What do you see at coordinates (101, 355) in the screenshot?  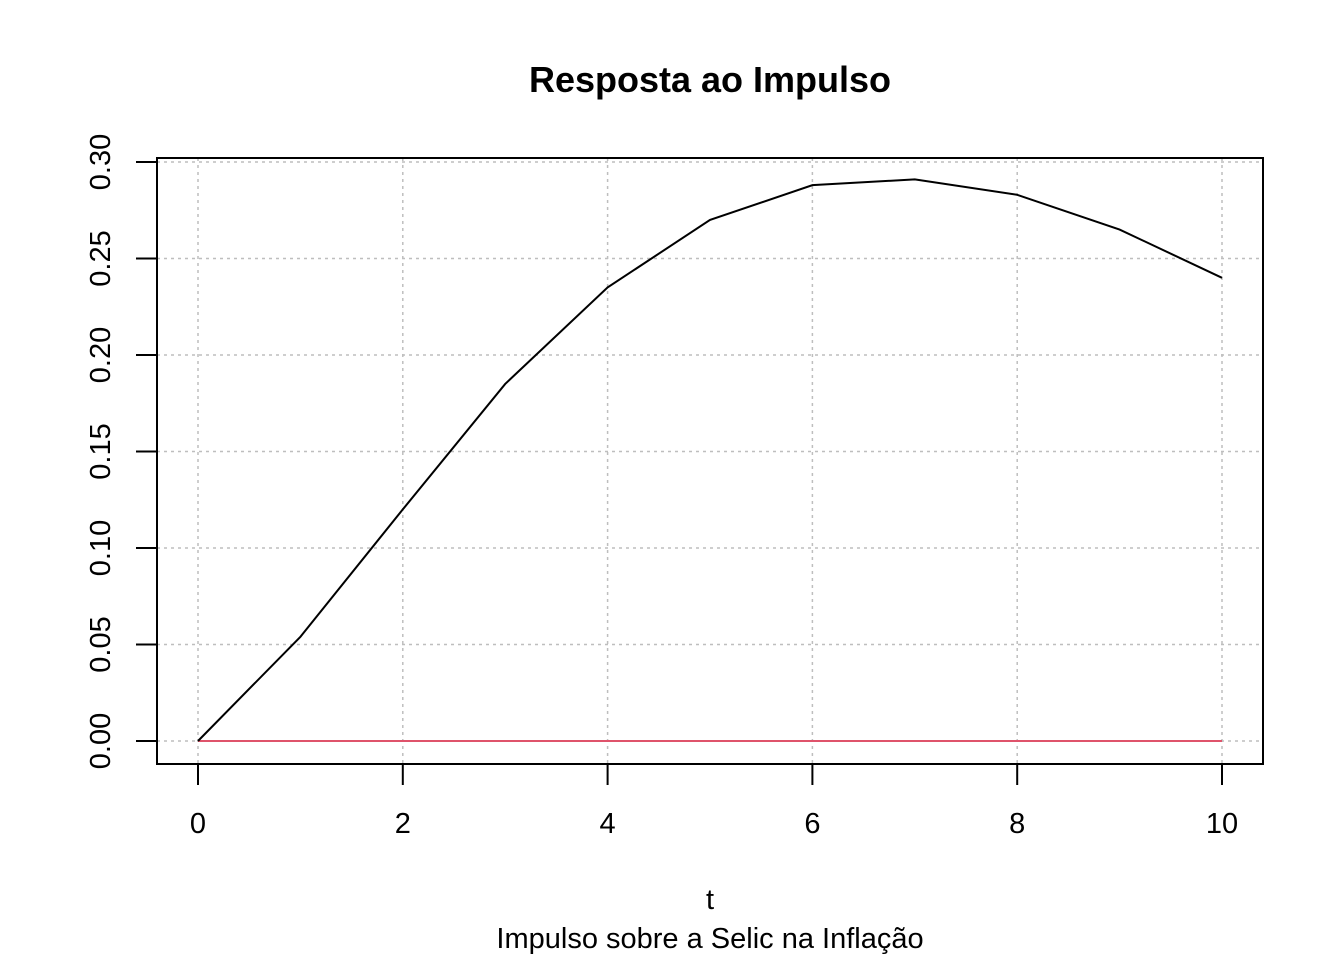 I see `y-tick-label: 0.20` at bounding box center [101, 355].